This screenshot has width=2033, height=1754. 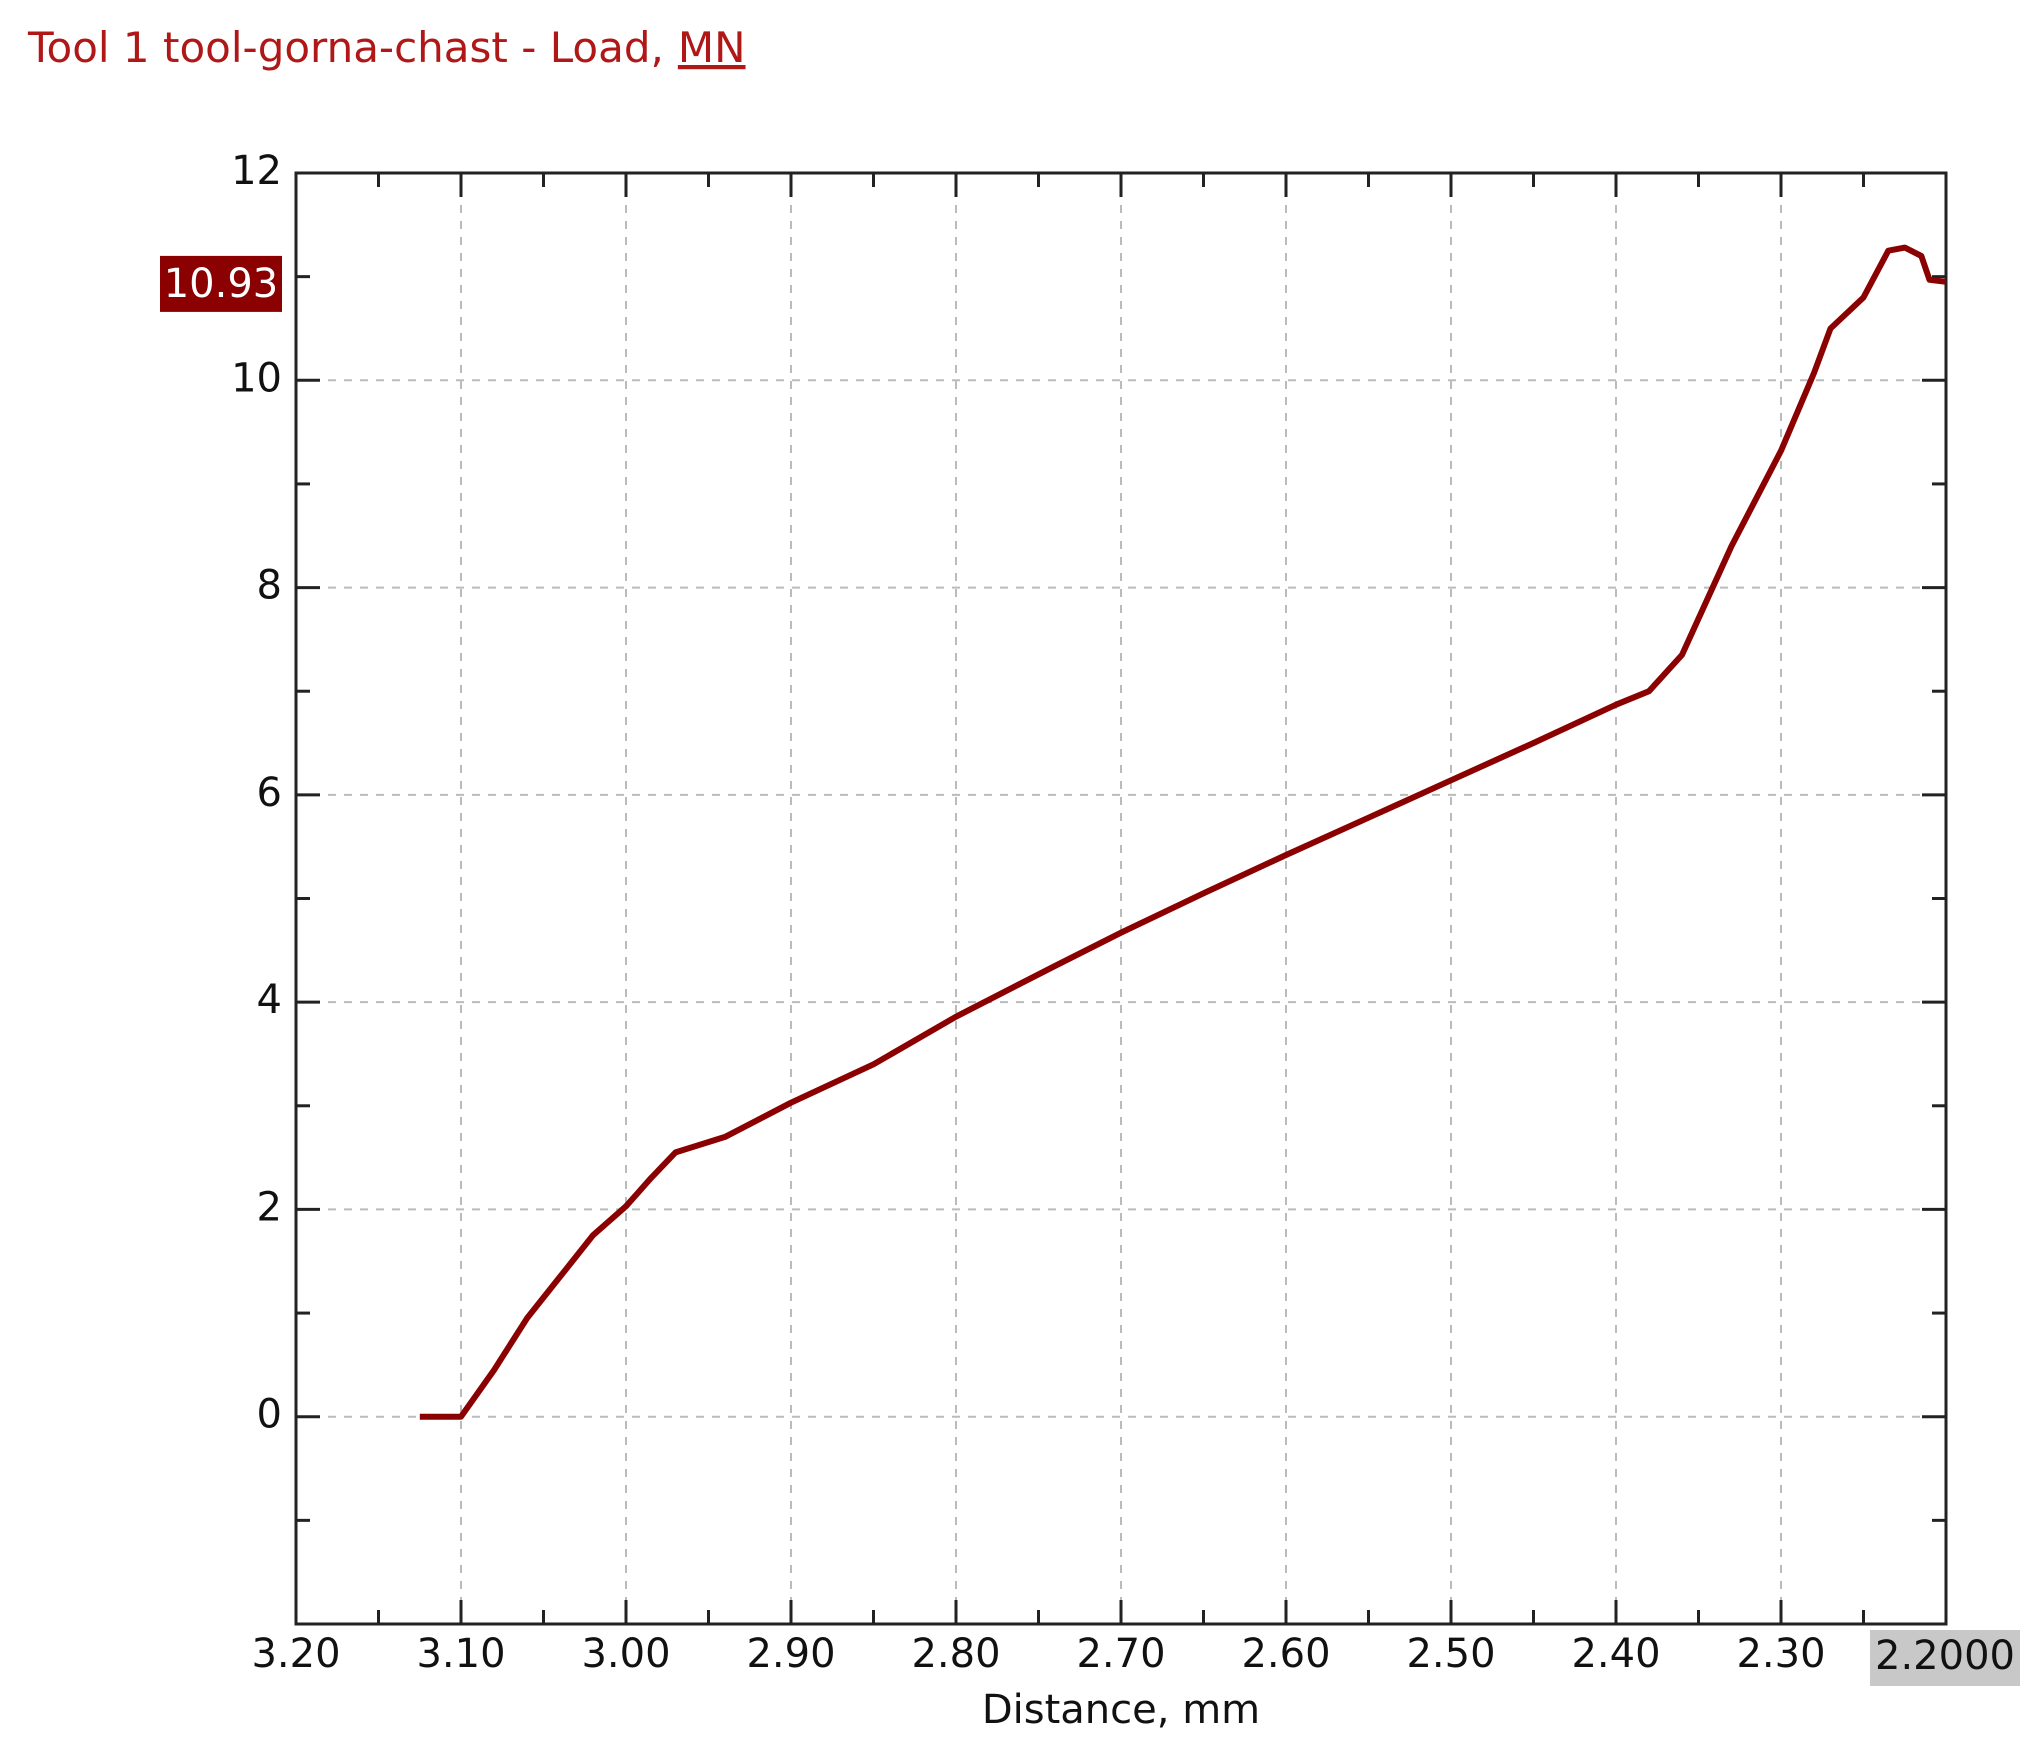 I want to click on y-tick-label: 12, so click(x=256, y=171).